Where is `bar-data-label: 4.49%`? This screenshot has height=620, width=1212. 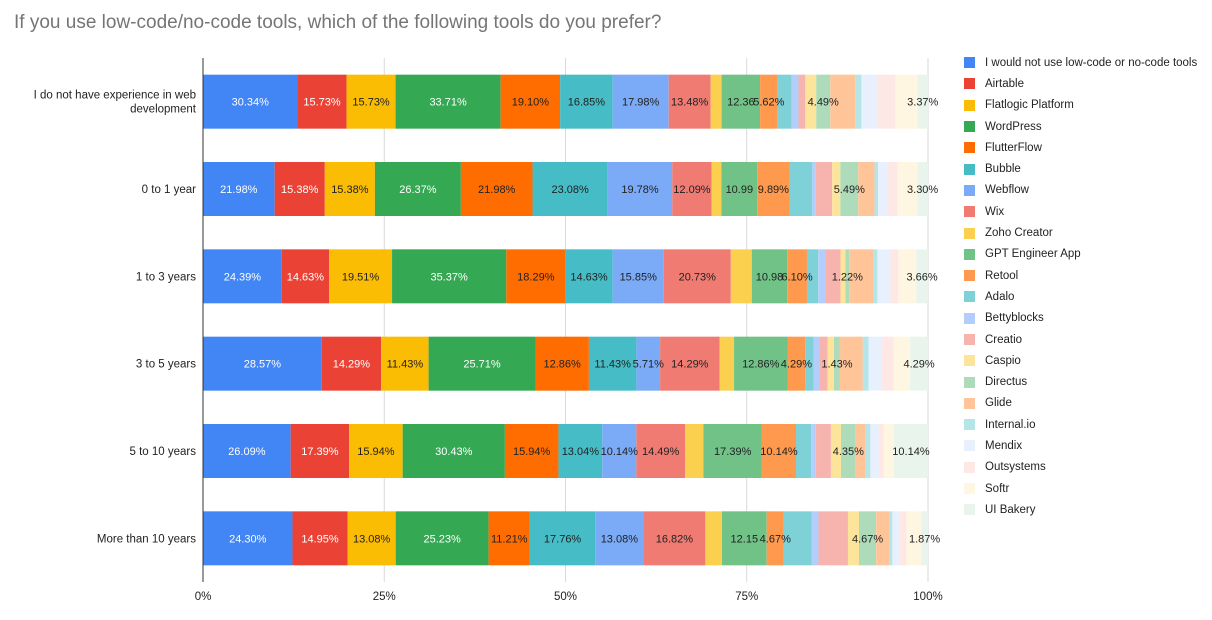
bar-data-label: 4.49% is located at coordinates (823, 103).